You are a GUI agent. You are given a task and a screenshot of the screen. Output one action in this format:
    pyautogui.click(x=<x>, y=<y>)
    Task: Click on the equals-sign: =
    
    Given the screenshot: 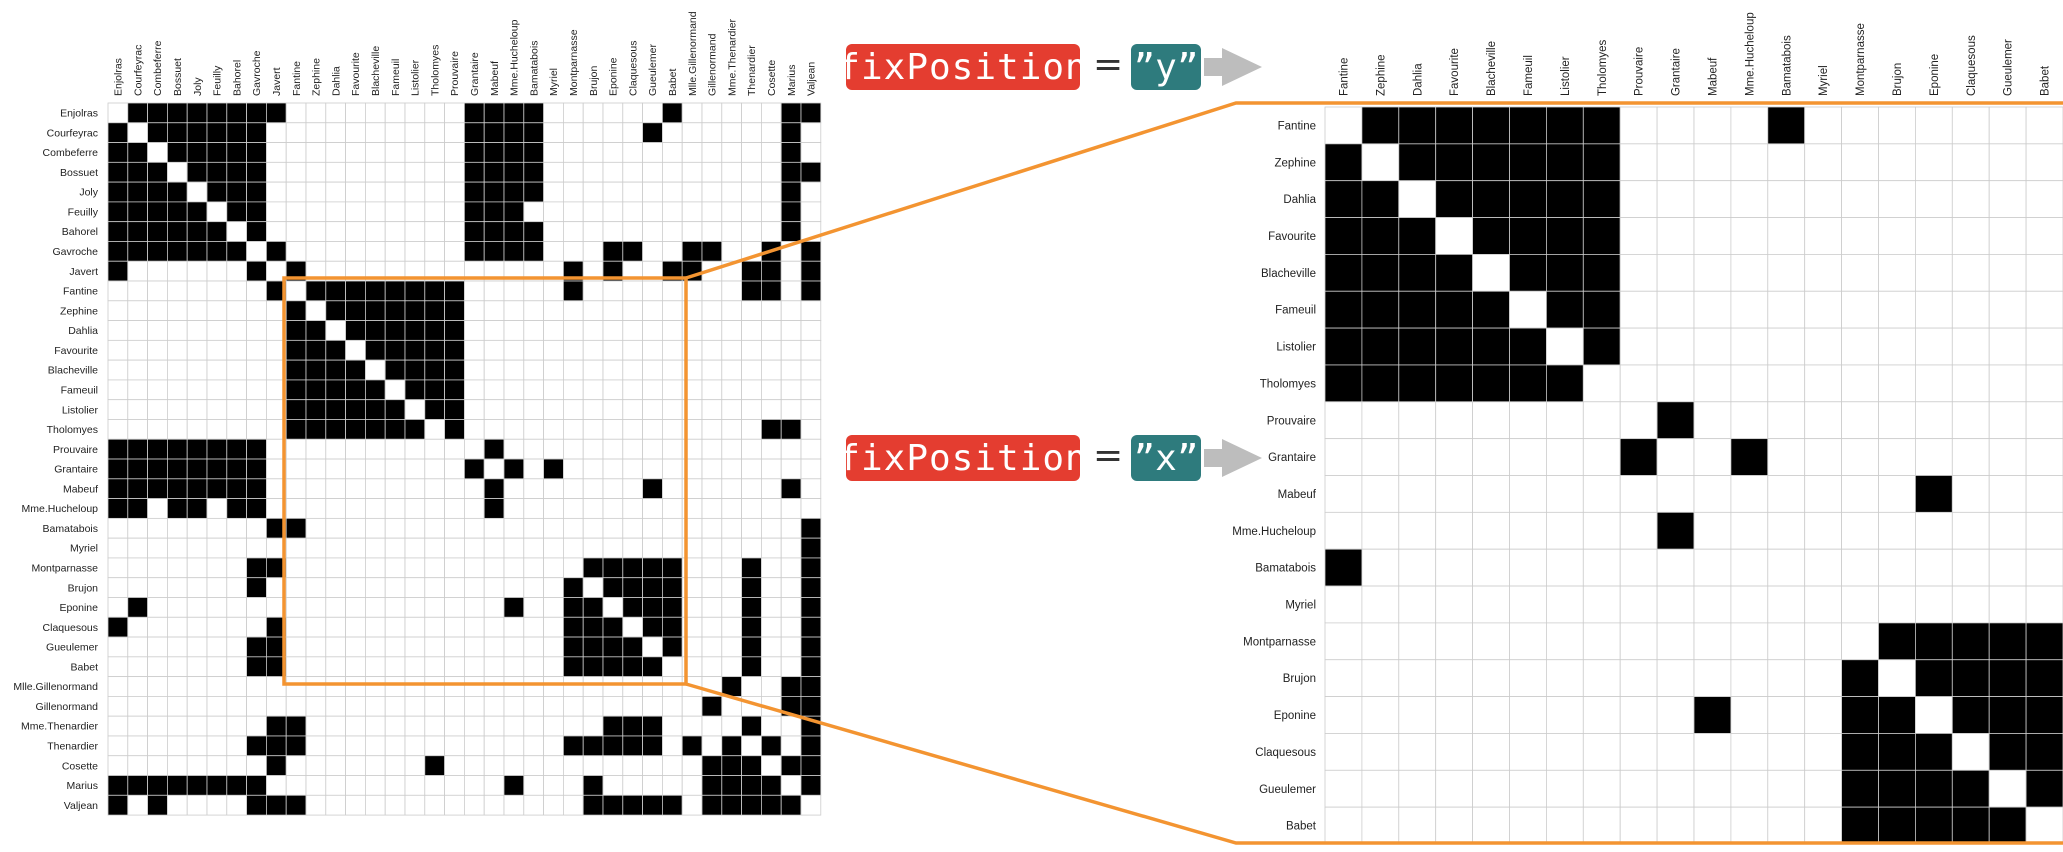 What is the action you would take?
    pyautogui.click(x=1108, y=455)
    